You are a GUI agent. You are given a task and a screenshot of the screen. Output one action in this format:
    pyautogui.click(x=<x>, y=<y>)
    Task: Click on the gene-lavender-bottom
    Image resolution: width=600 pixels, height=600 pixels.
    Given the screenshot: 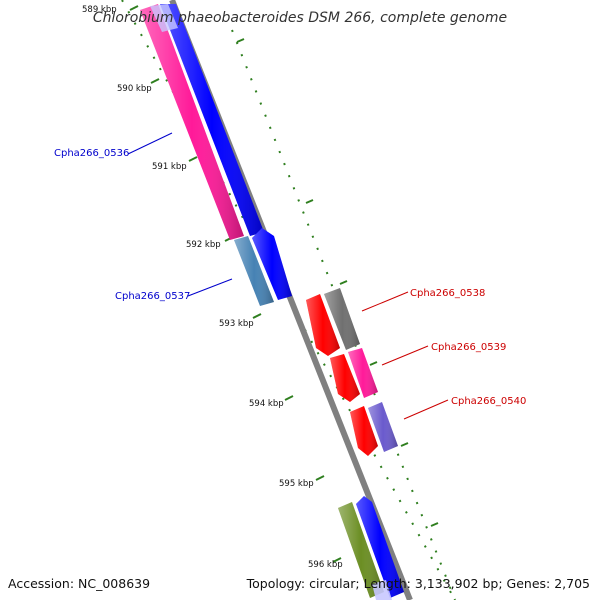 What is the action you would take?
    pyautogui.click(x=382, y=590)
    